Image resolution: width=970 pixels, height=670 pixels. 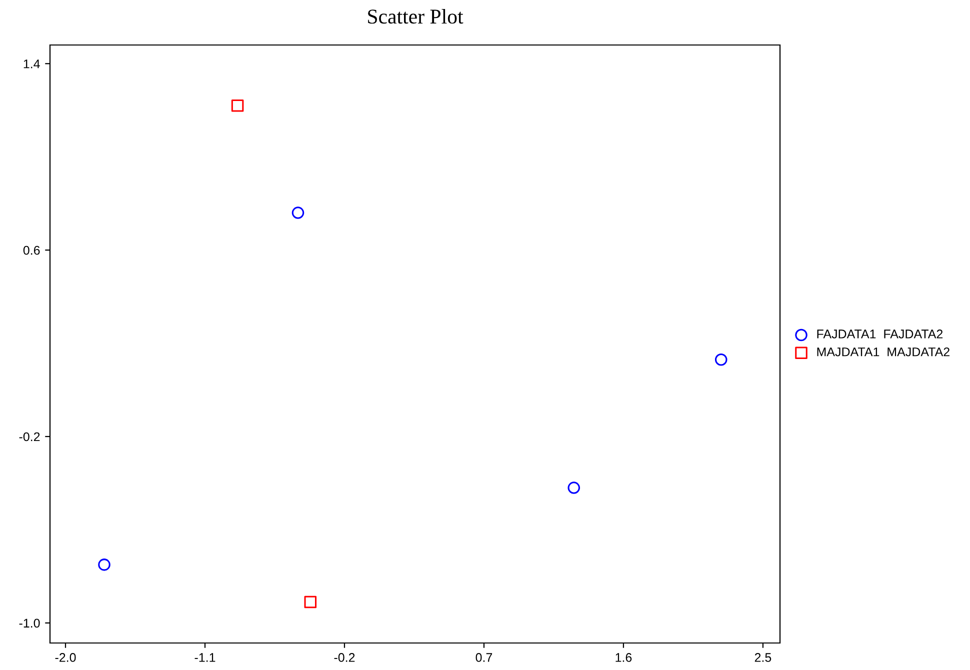 What do you see at coordinates (763, 657) in the screenshot?
I see `x-tick-label: 2.5` at bounding box center [763, 657].